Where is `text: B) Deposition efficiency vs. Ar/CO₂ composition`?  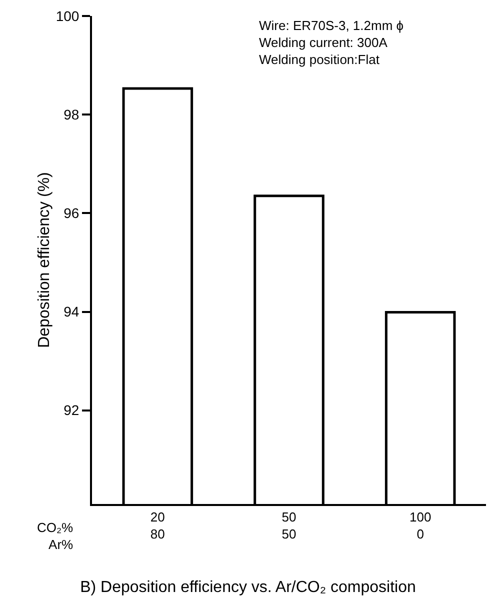
text: B) Deposition efficiency vs. Ar/CO₂ composition is located at coordinates (248, 587).